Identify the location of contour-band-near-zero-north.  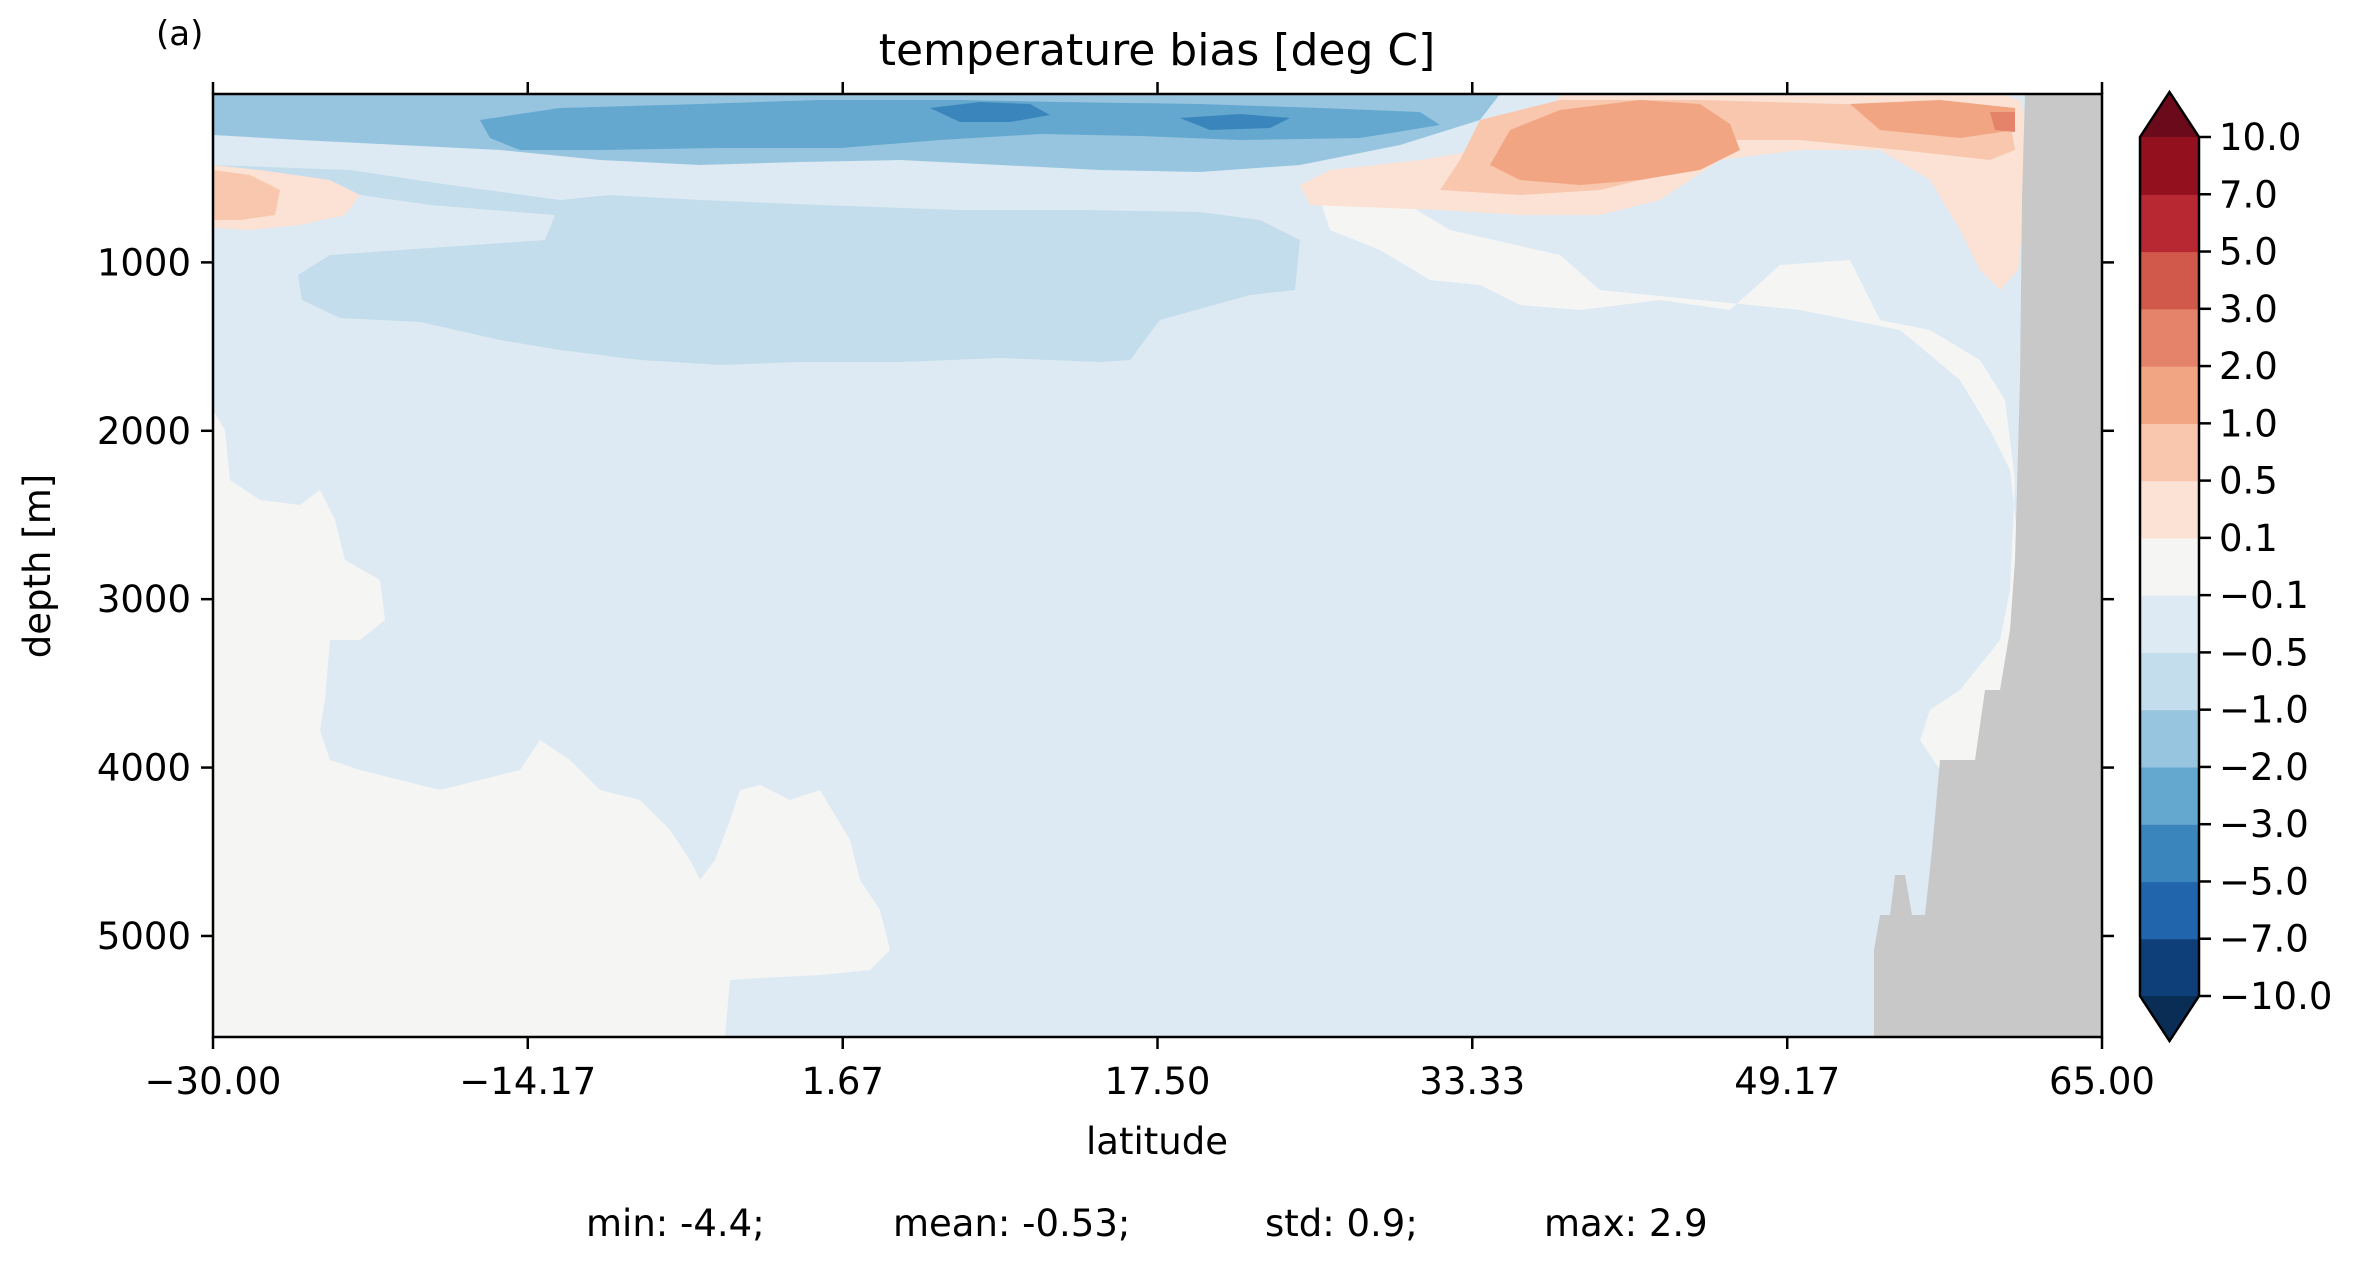
(1670, 485).